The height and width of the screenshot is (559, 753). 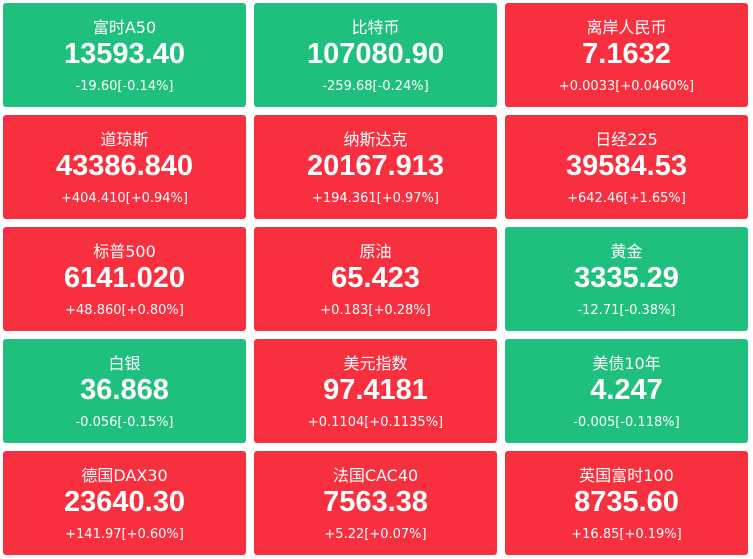 I want to click on quote-tile: 比特币 107080.90 -259.68[-0.24%], so click(x=375, y=55).